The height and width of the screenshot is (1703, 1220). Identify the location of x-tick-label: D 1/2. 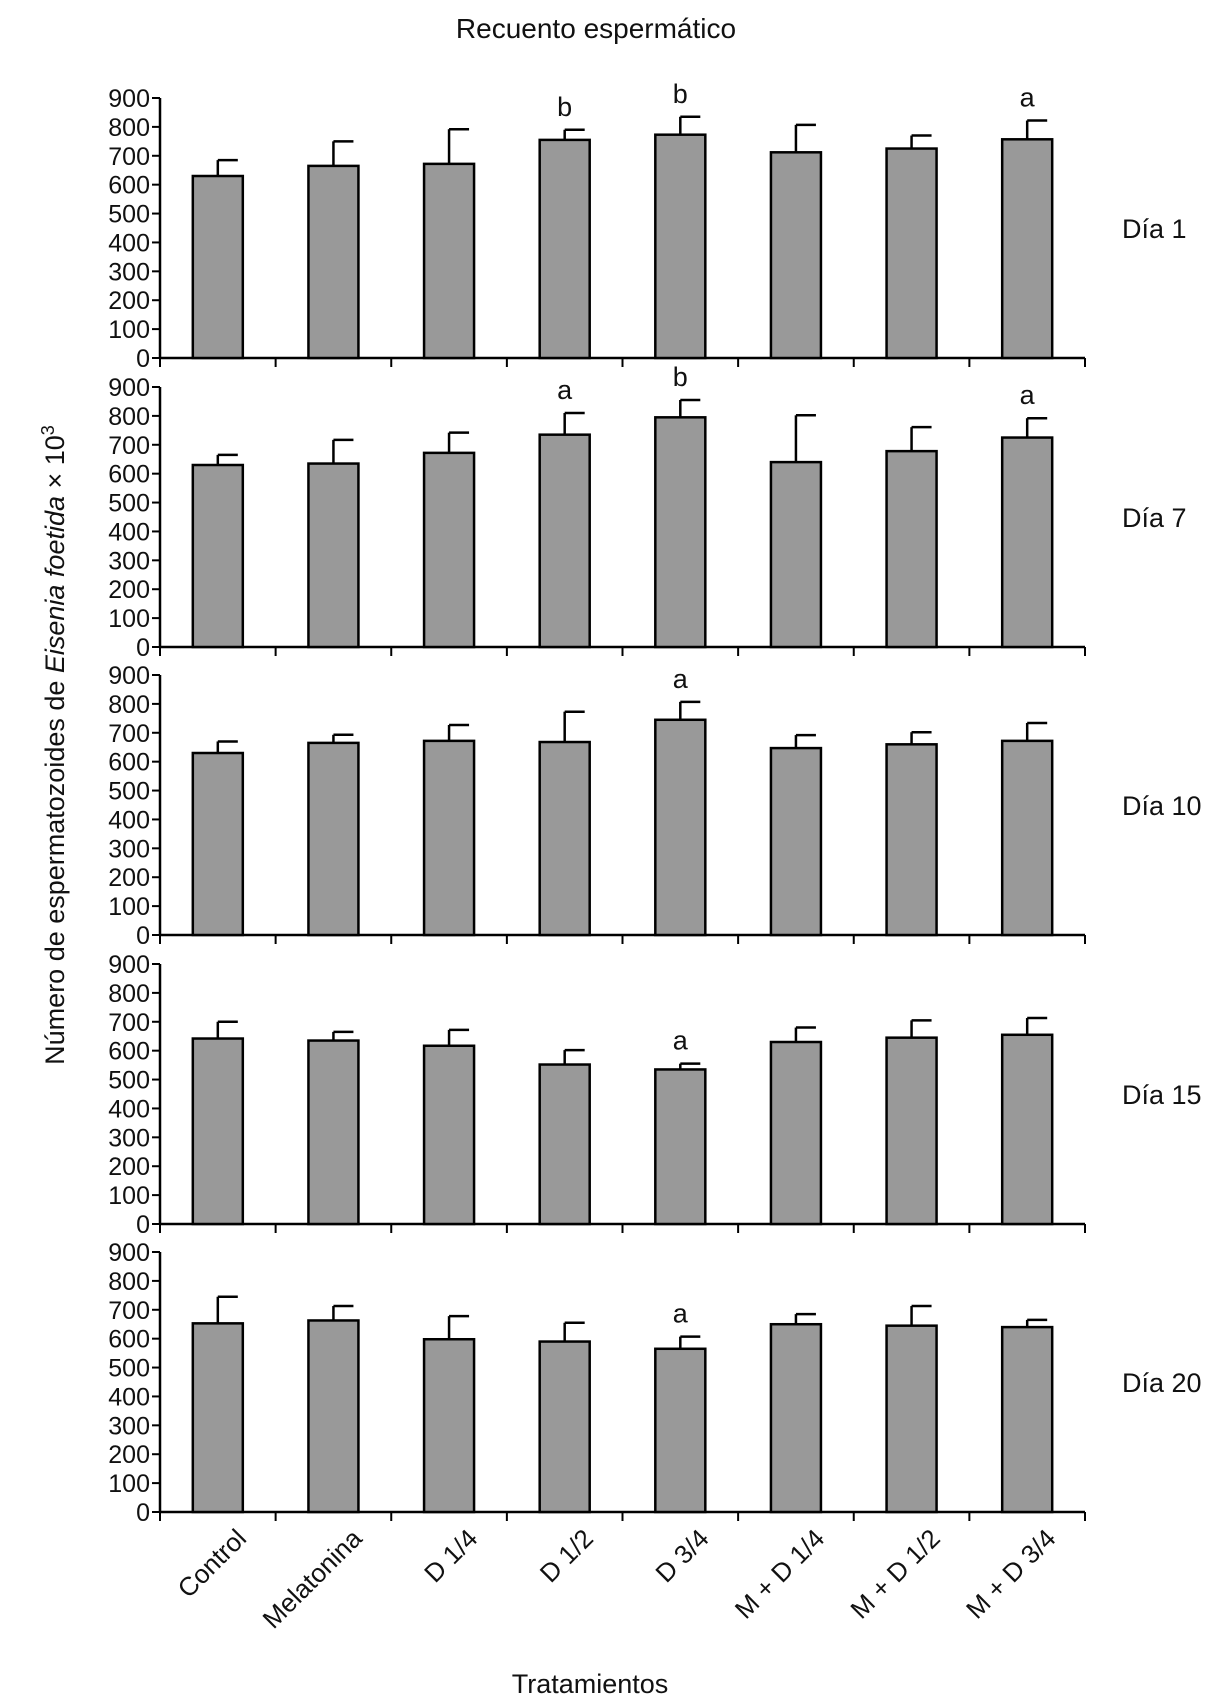
(566, 1555).